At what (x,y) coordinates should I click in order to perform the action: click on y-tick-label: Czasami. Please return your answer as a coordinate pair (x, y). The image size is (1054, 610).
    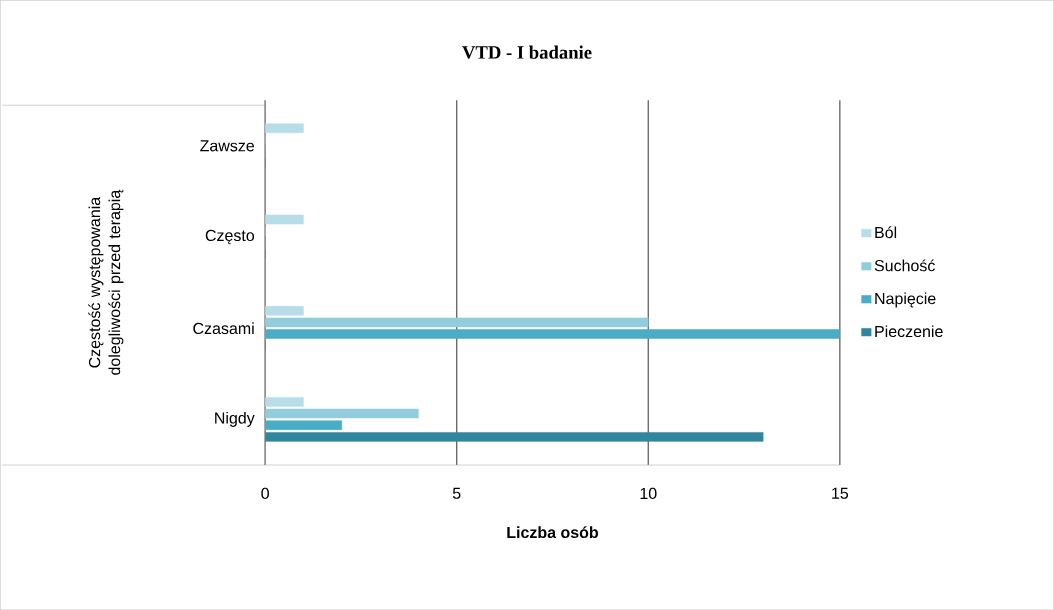
    Looking at the image, I should click on (223, 328).